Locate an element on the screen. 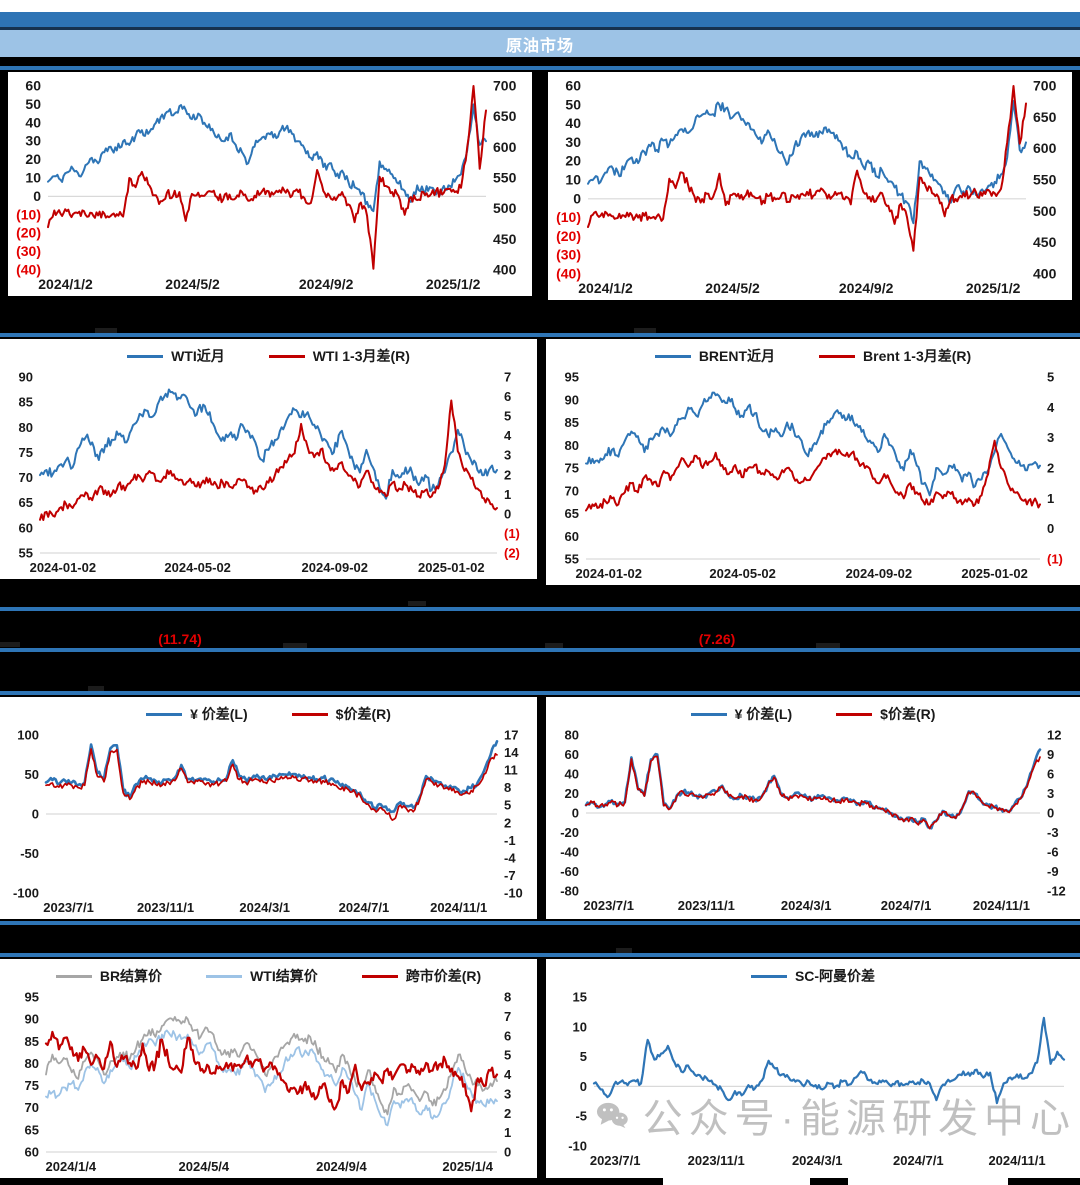 The image size is (1080, 1185). svg-text: 2025/1/4 is located at coordinates (467, 1166).